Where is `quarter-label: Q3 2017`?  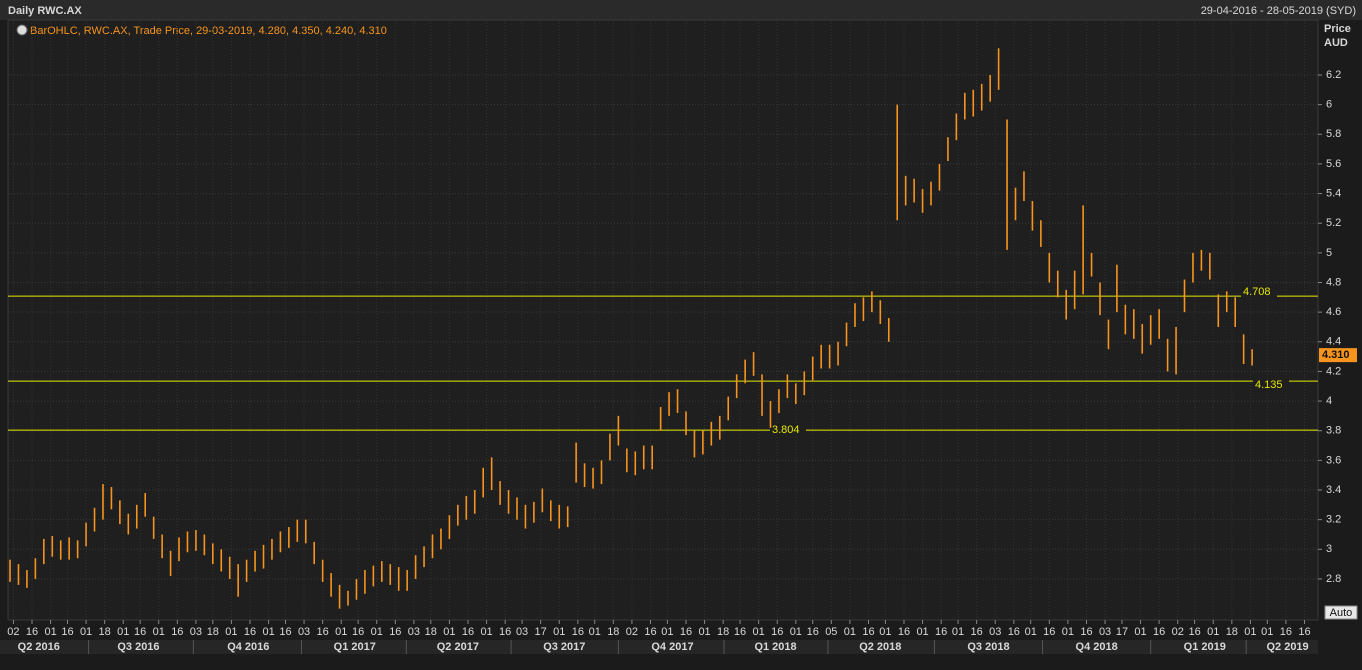 quarter-label: Q3 2017 is located at coordinates (564, 647).